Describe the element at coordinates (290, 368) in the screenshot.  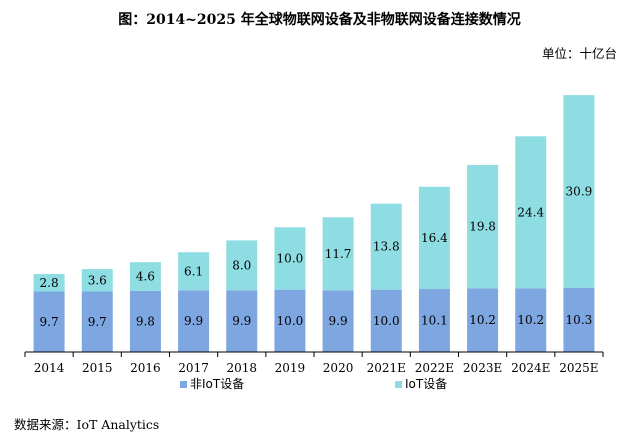
I see `x-tick-label: 2019` at that location.